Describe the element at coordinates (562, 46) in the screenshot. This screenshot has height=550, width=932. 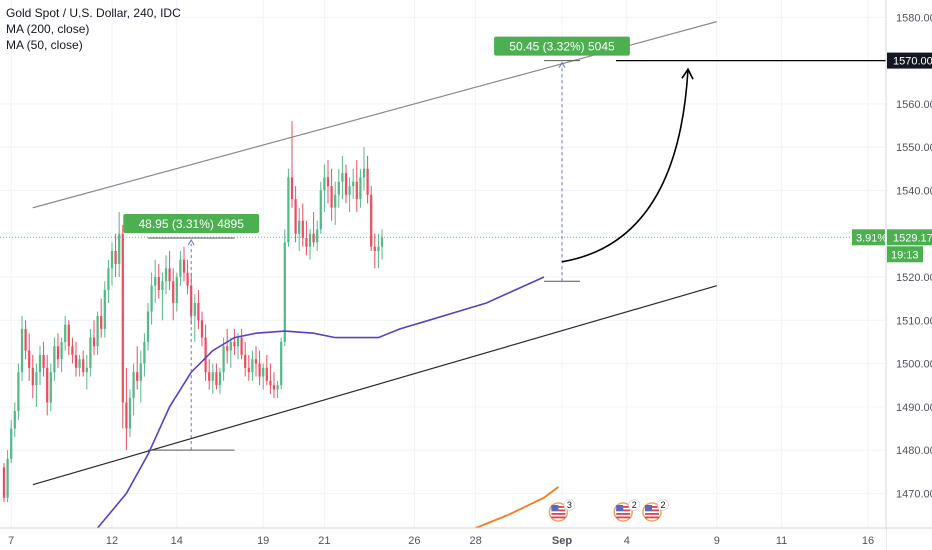
I see `measure-2-badge` at that location.